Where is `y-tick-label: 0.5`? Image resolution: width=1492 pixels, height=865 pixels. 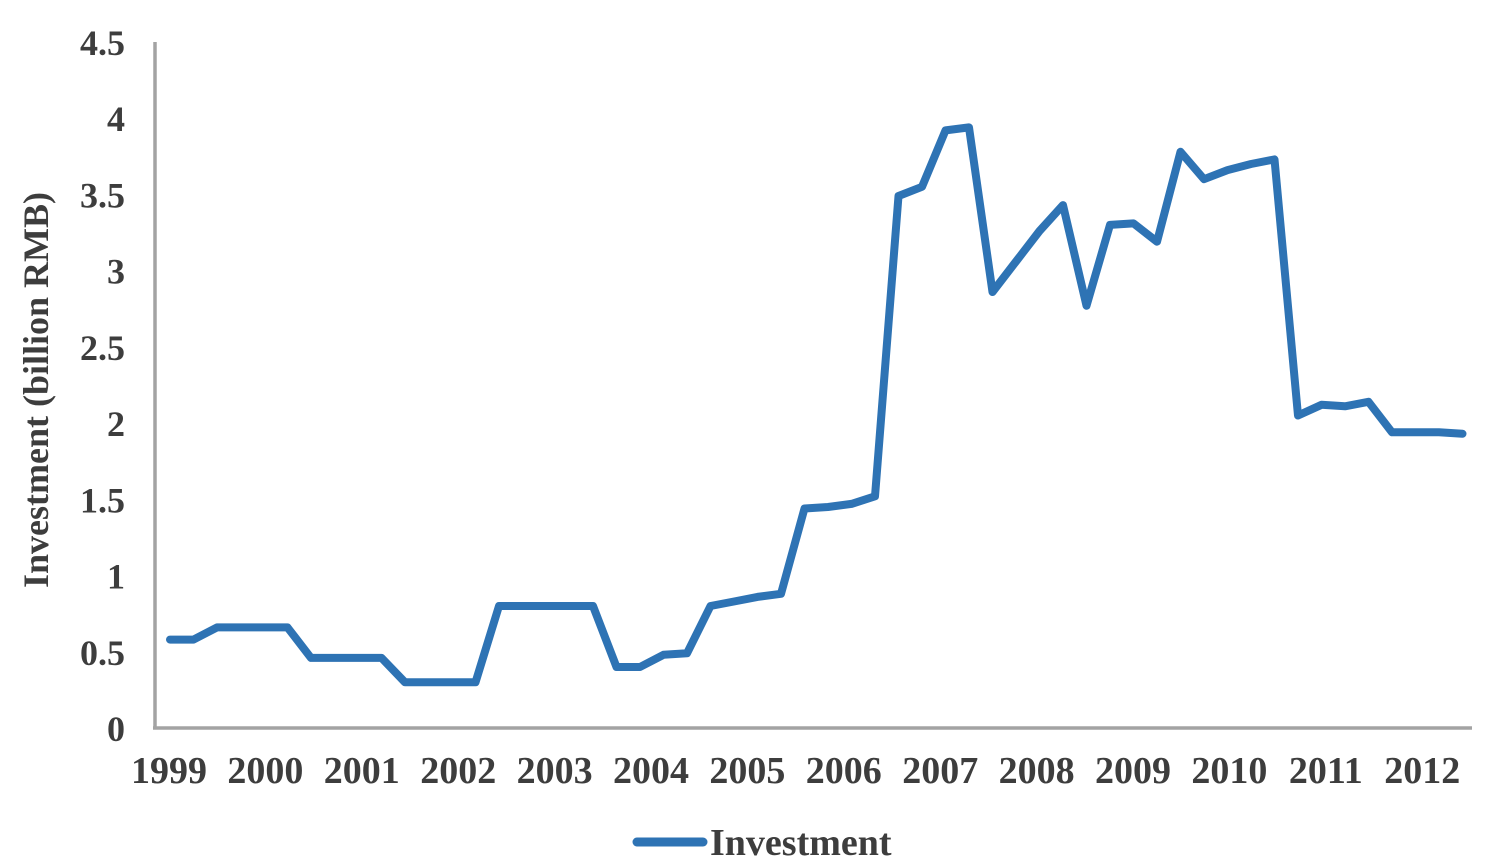
y-tick-label: 0.5 is located at coordinates (102, 653).